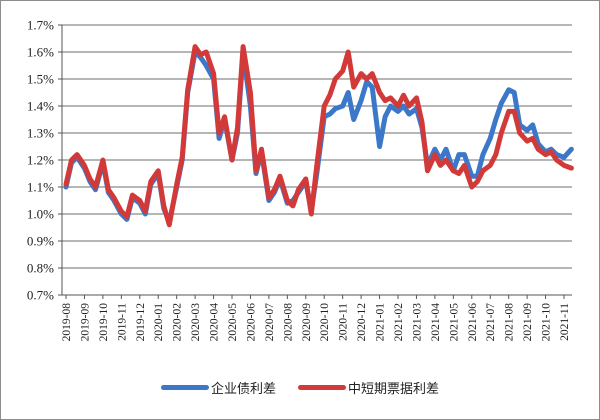 The width and height of the screenshot is (600, 420). Describe the element at coordinates (344, 322) in the screenshot. I see `x-tick-label: 2020-11` at that location.